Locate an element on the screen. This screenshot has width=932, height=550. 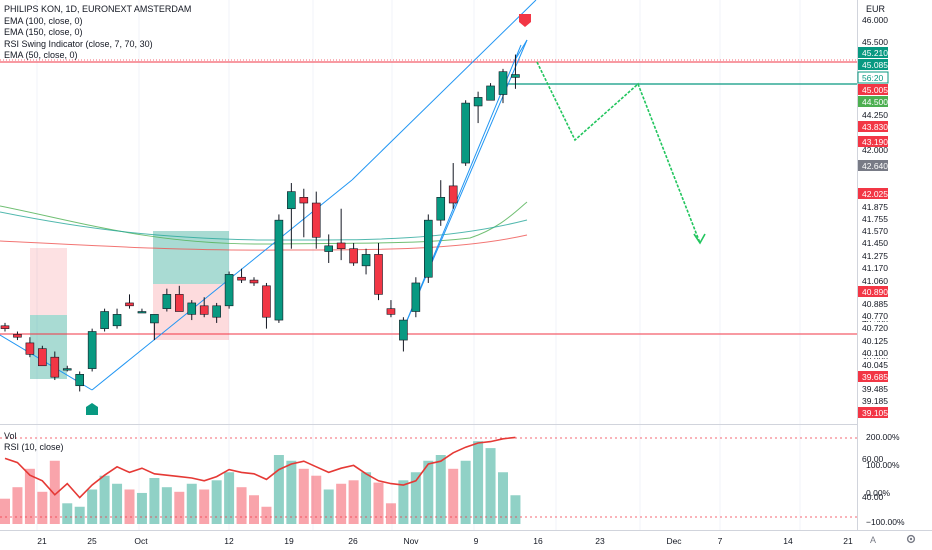
price-tag-label: 45.005 is located at coordinates (875, 90).